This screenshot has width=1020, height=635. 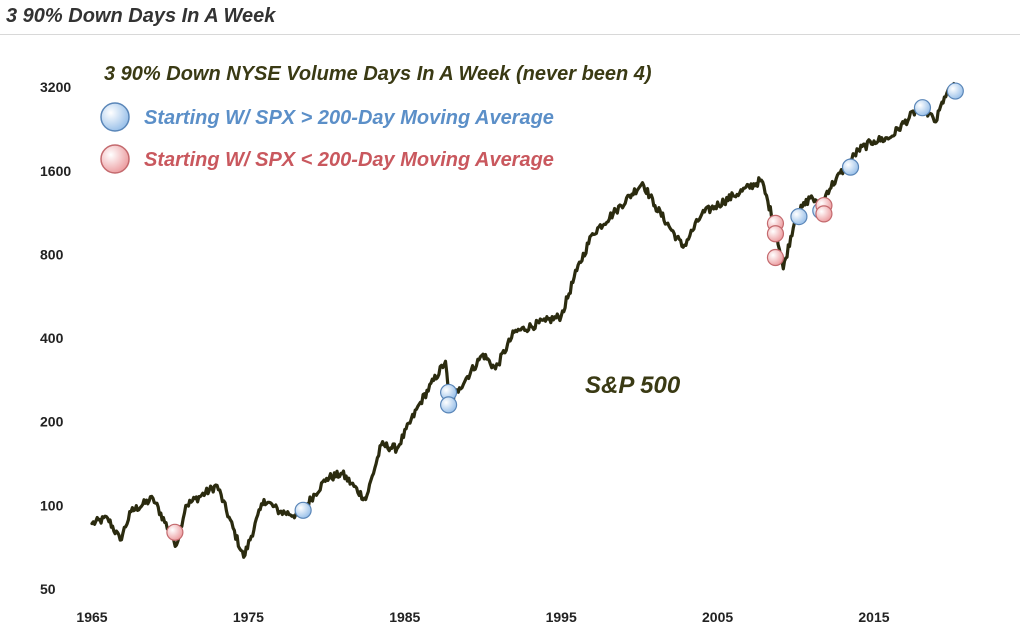 What do you see at coordinates (561, 617) in the screenshot?
I see `x-tick-label: 1995` at bounding box center [561, 617].